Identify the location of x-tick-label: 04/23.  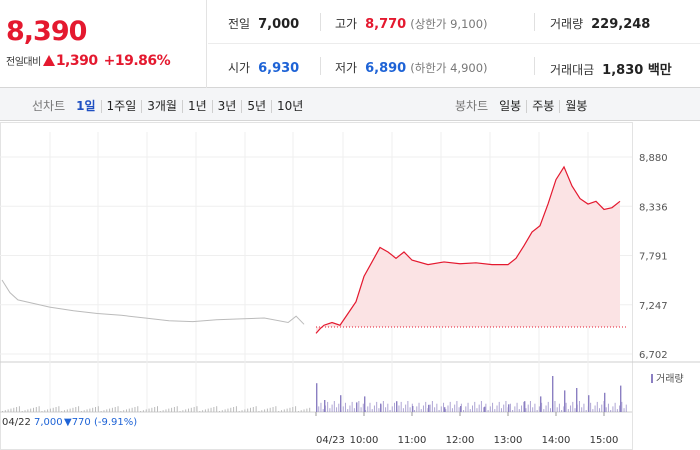
(330, 440).